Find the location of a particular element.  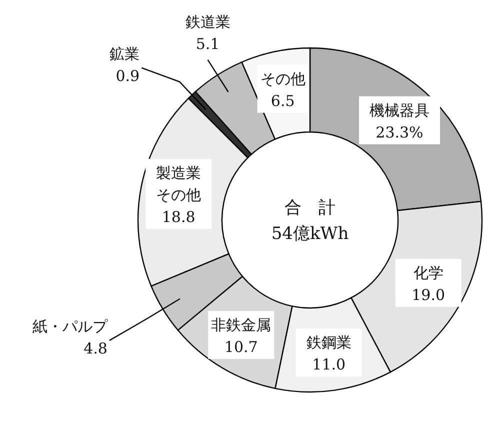

slice-label: 化学 is located at coordinates (428, 273).